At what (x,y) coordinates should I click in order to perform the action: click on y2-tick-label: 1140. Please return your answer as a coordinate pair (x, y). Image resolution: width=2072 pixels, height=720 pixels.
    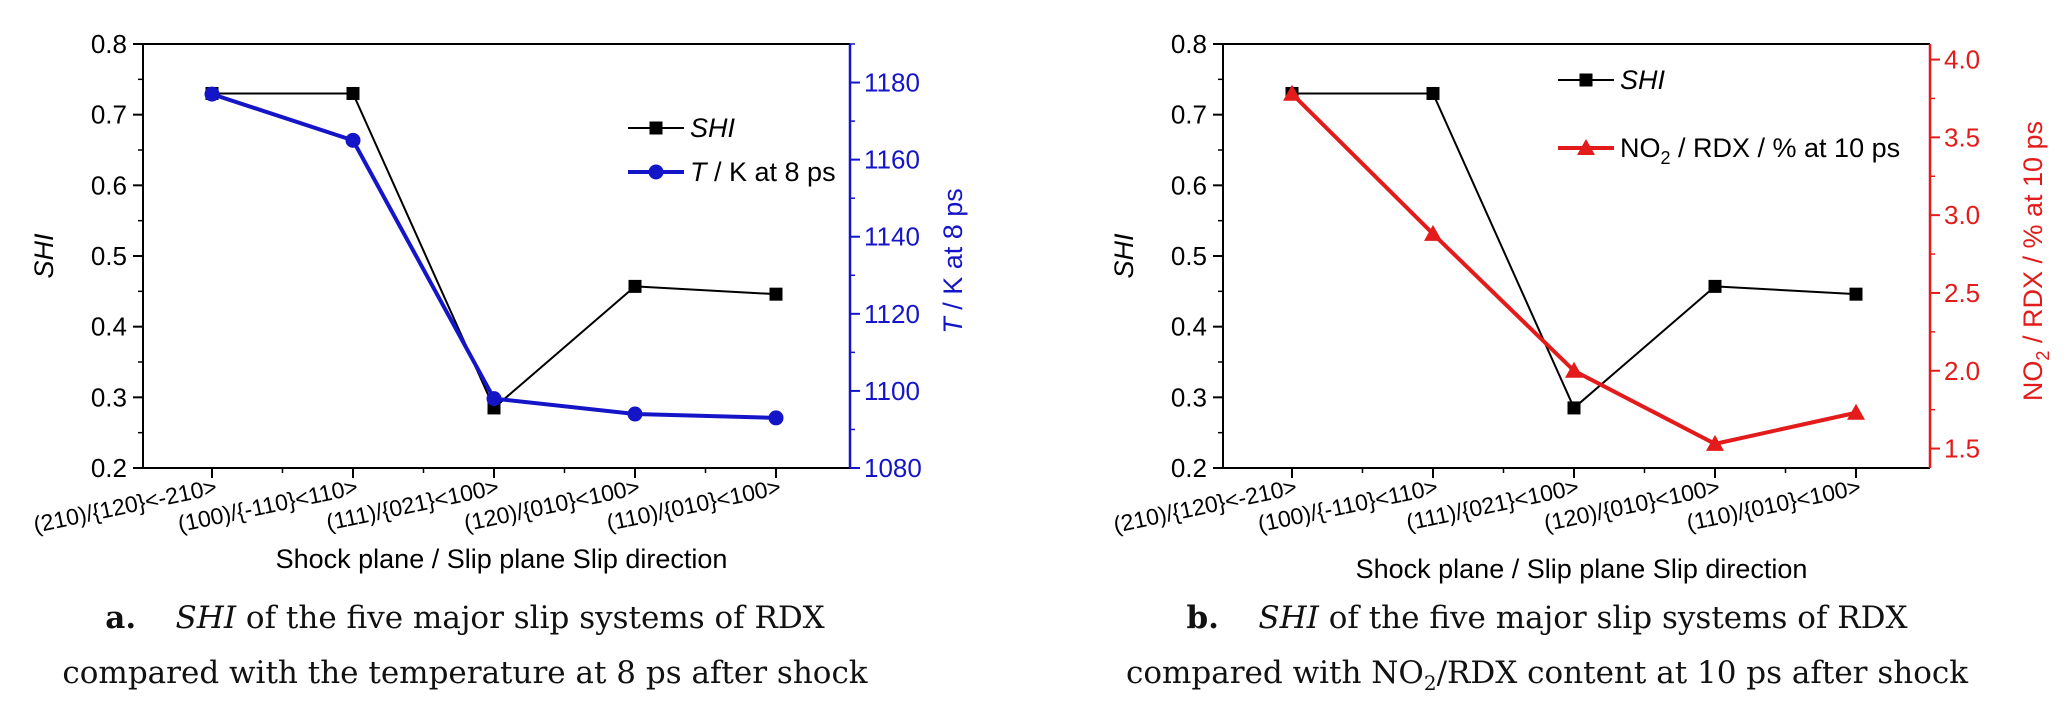
    Looking at the image, I should click on (892, 237).